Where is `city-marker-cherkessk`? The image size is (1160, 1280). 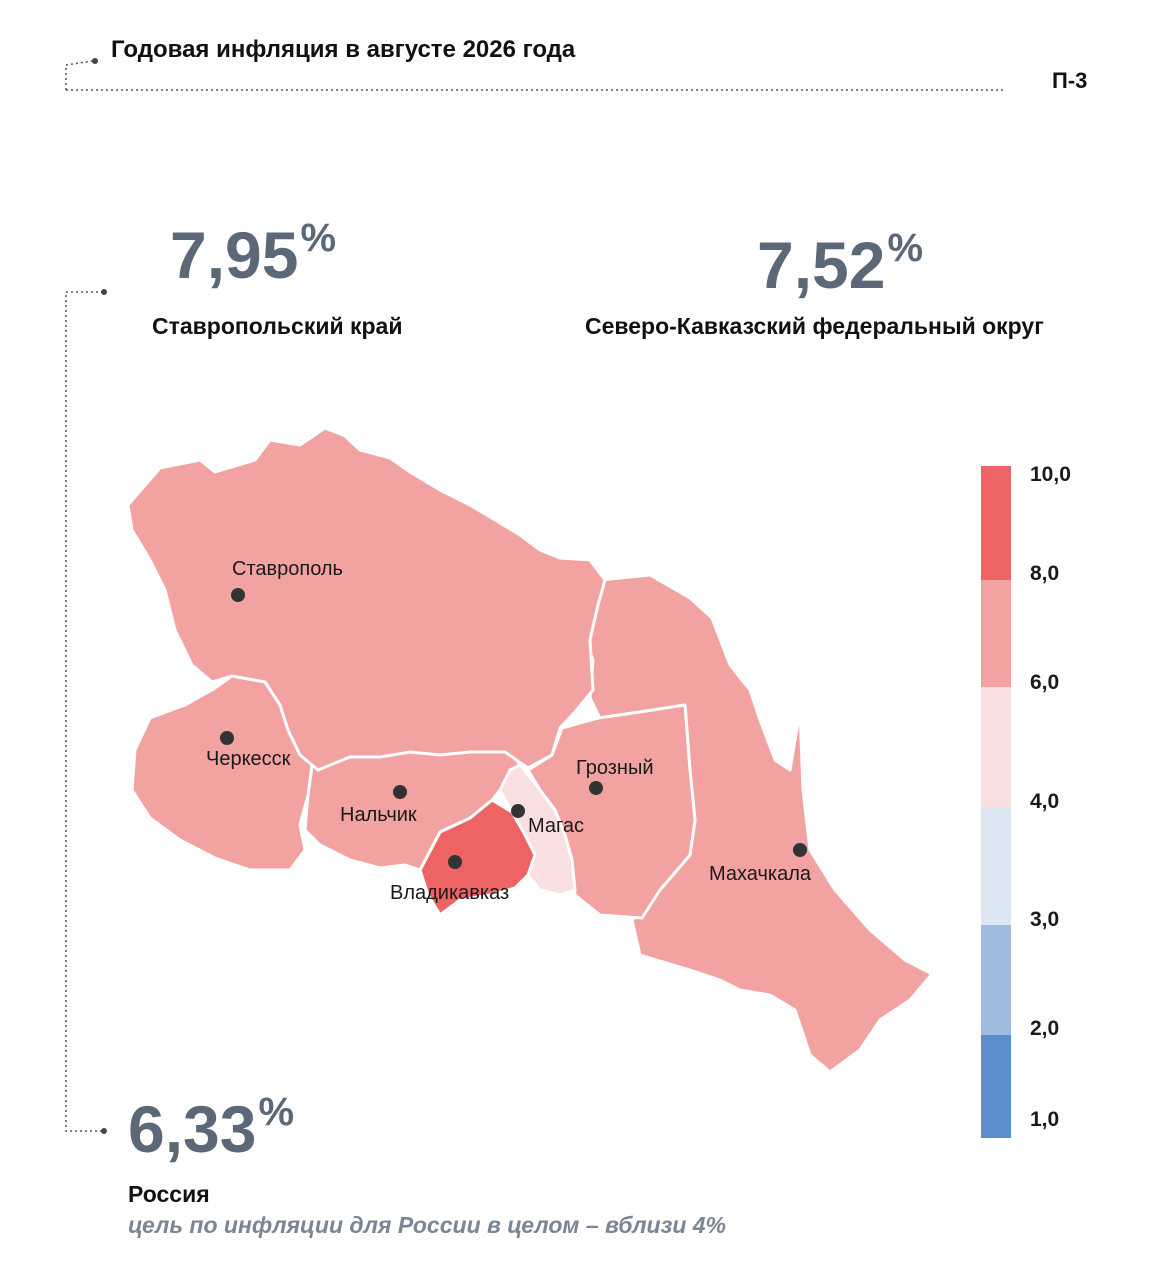 city-marker-cherkessk is located at coordinates (227, 738).